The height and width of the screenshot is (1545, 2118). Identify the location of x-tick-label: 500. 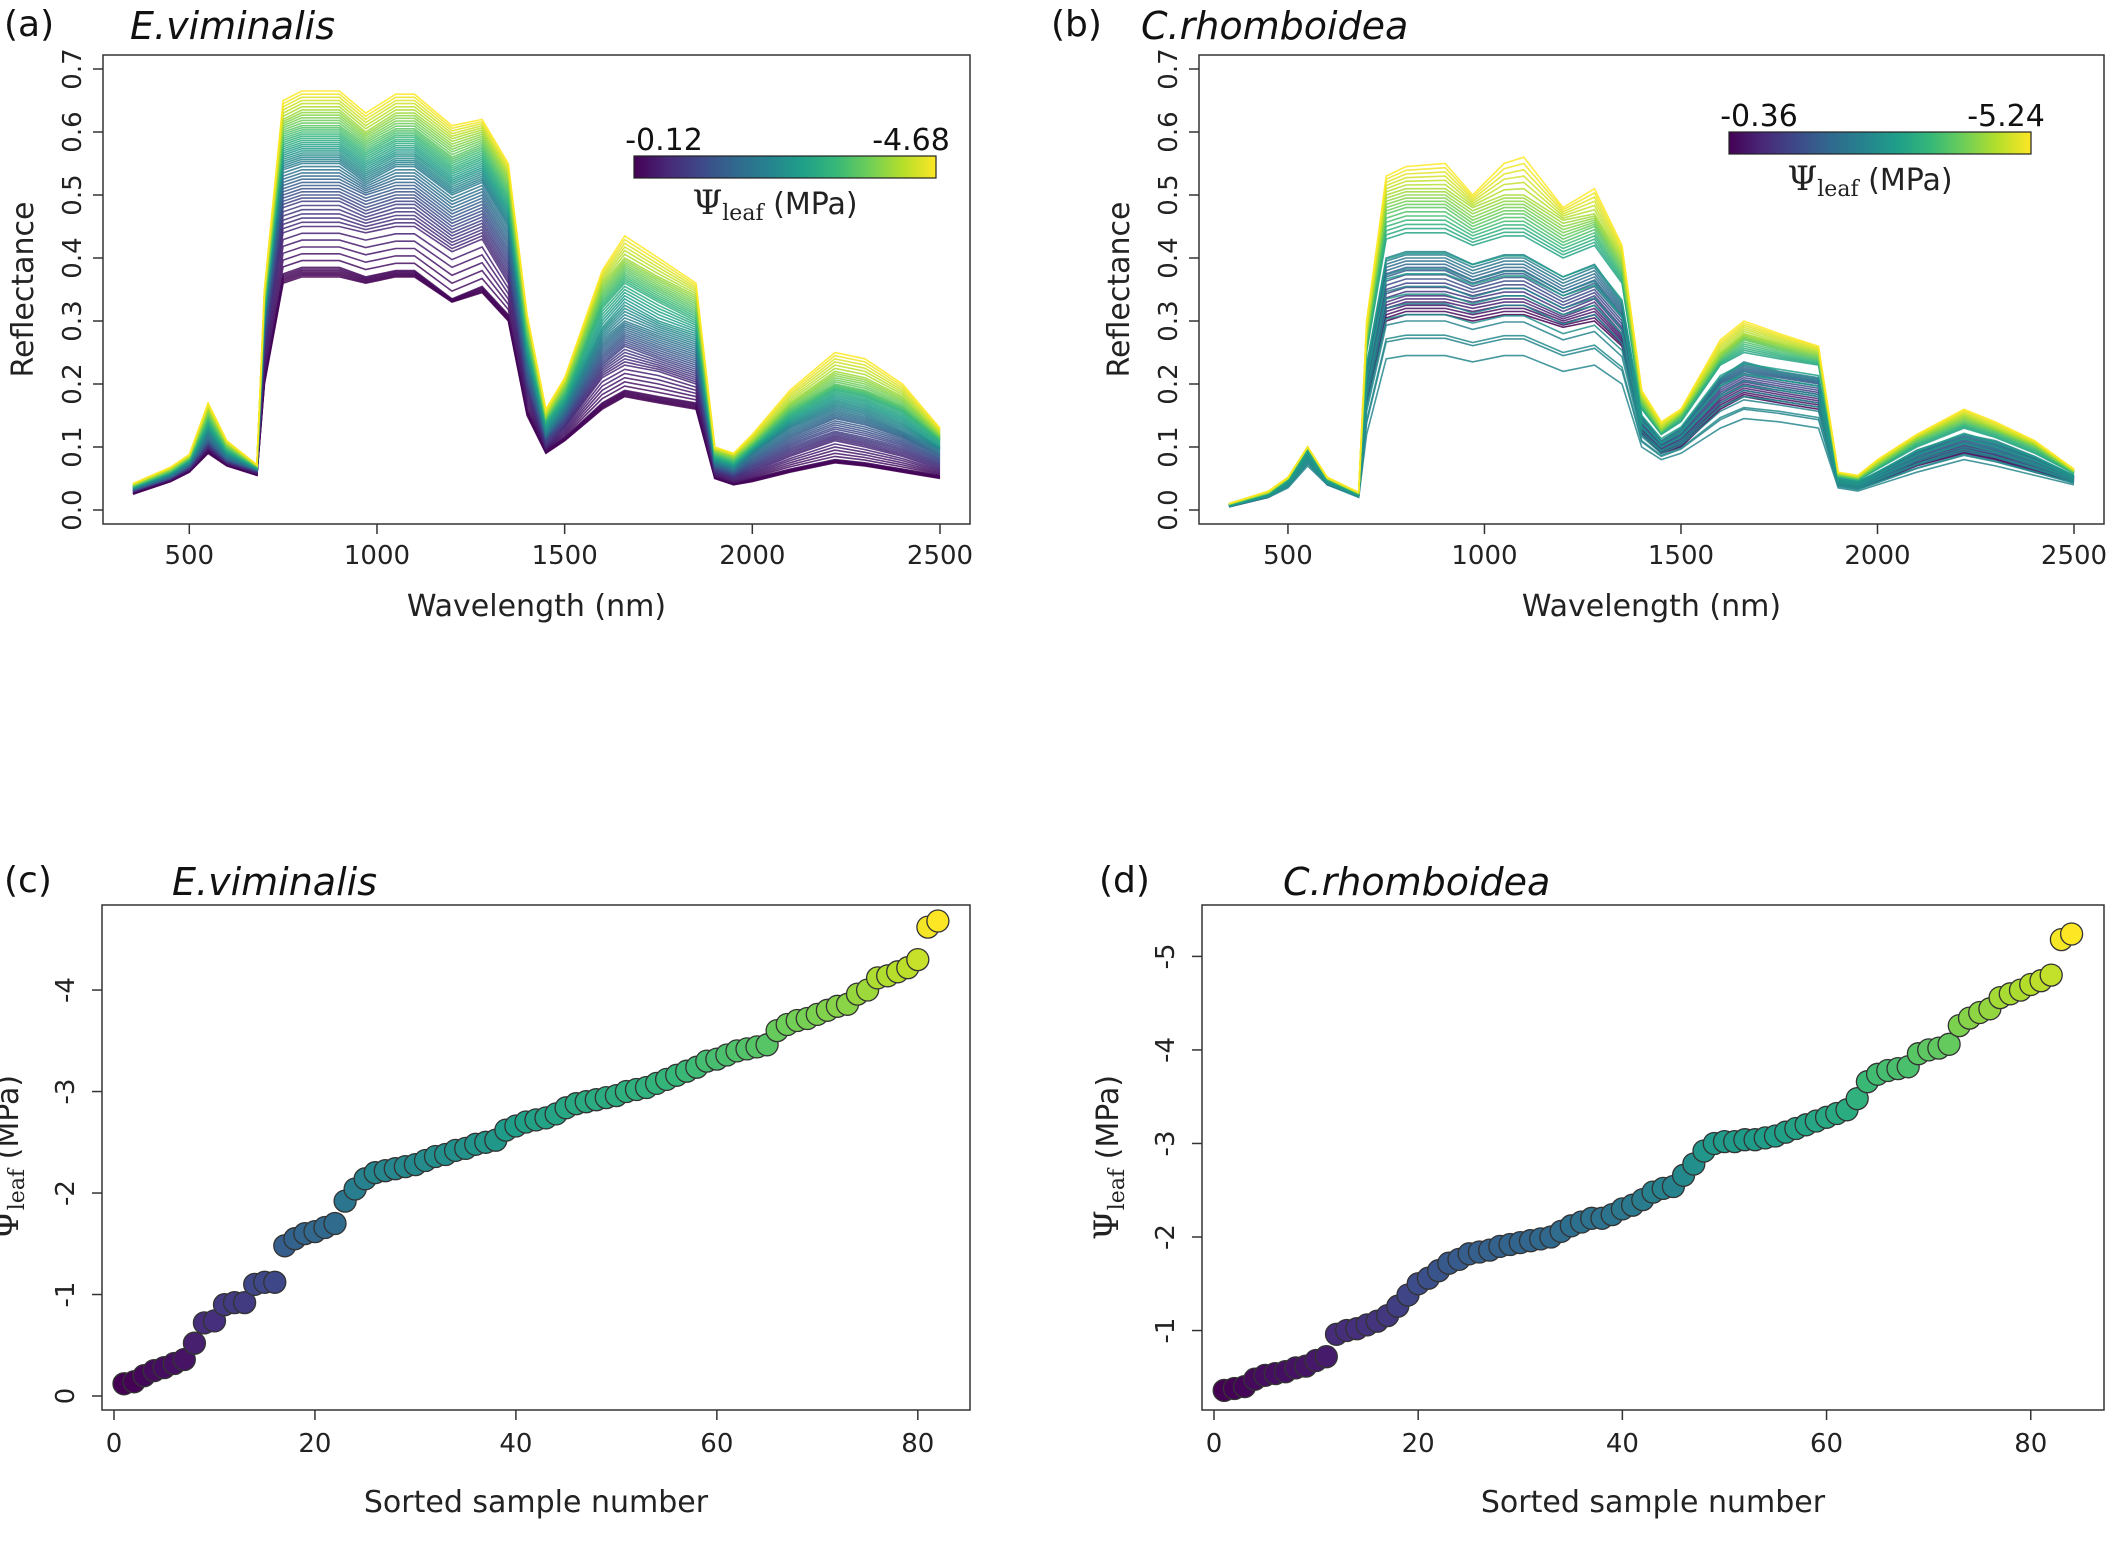
(189, 556).